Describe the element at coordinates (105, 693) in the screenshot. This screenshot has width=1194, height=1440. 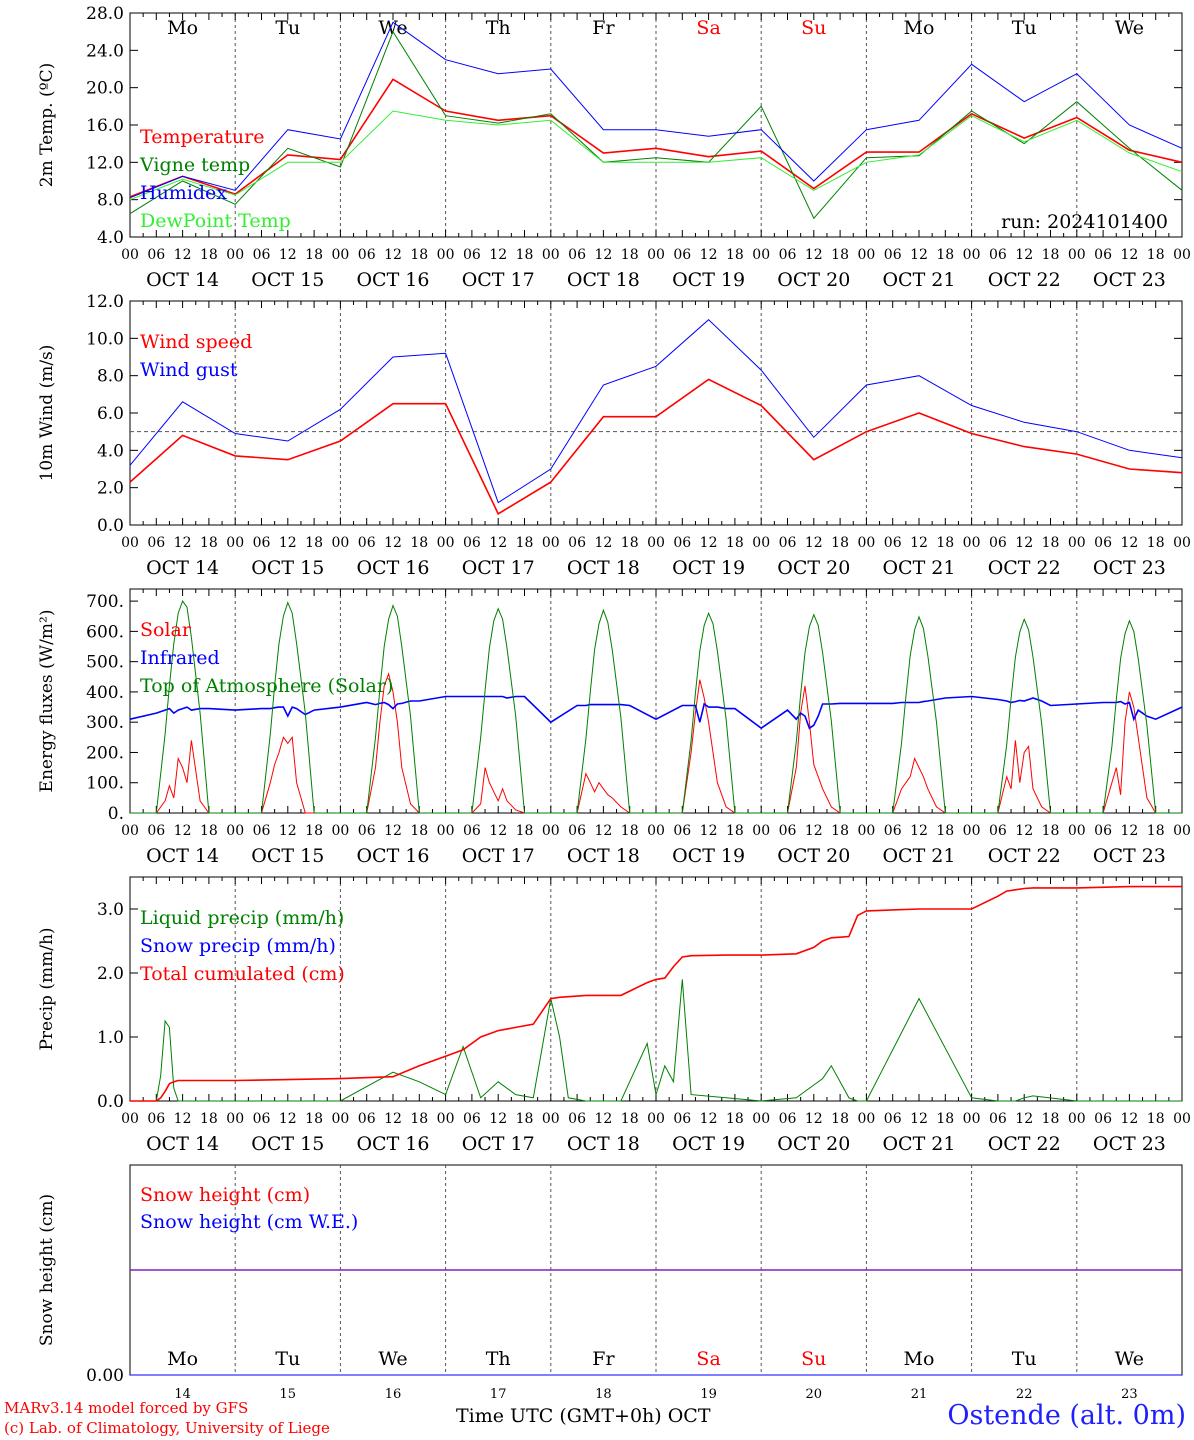
I see `y-tick-label: 400.` at that location.